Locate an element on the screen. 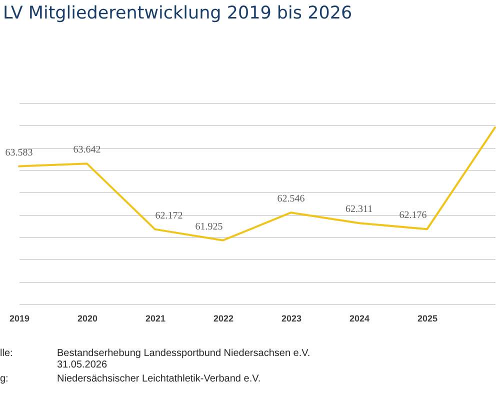 This screenshot has width=500, height=400. x-tick-label: 2019 is located at coordinates (19, 319).